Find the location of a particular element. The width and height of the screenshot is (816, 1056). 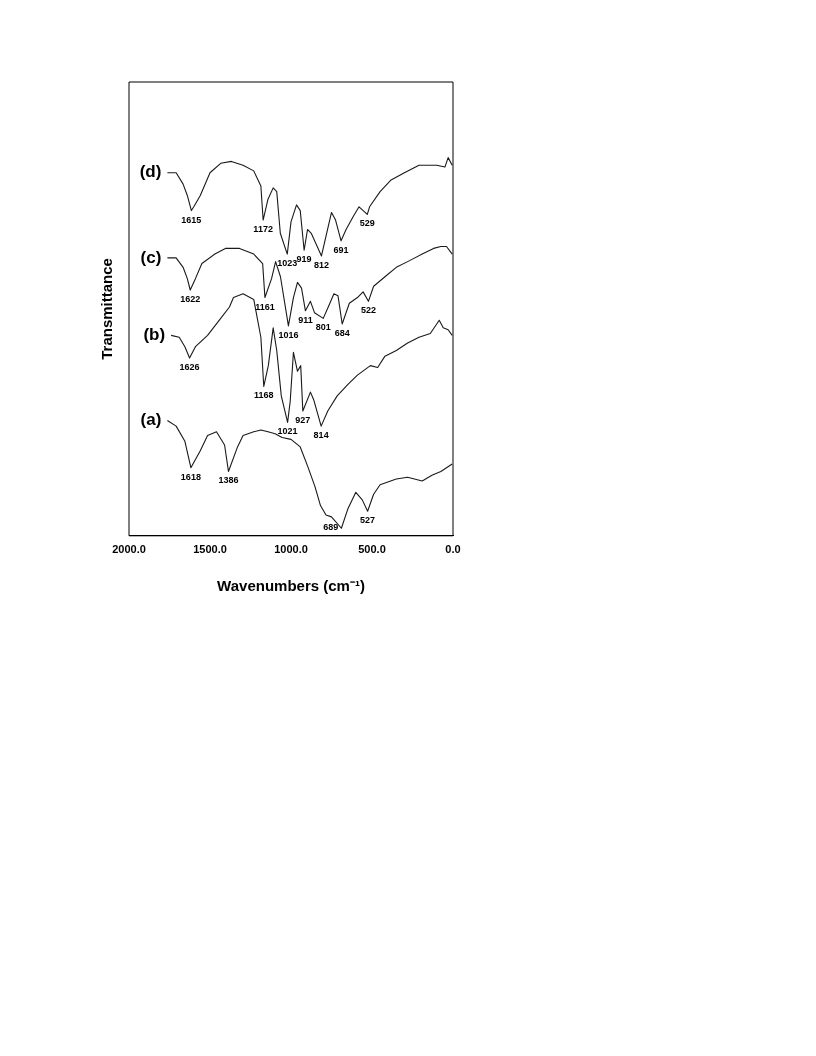

series-label: (a) is located at coordinates (151, 420).